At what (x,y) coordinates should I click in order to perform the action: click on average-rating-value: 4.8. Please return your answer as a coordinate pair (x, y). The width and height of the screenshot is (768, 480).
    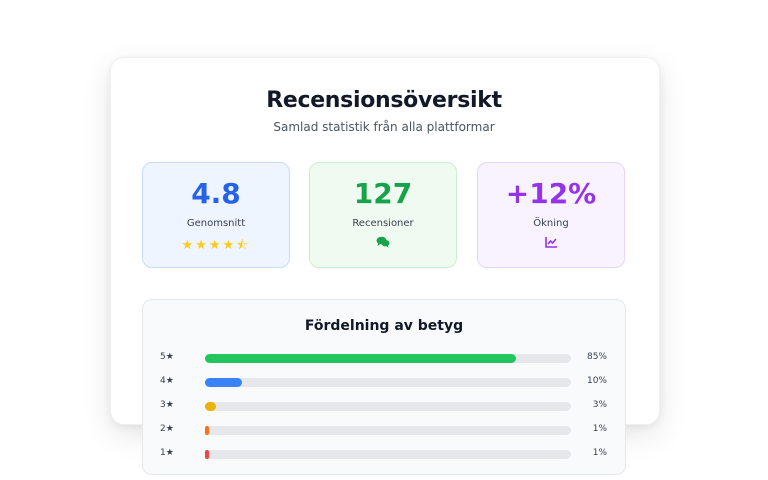
    Looking at the image, I should click on (216, 193).